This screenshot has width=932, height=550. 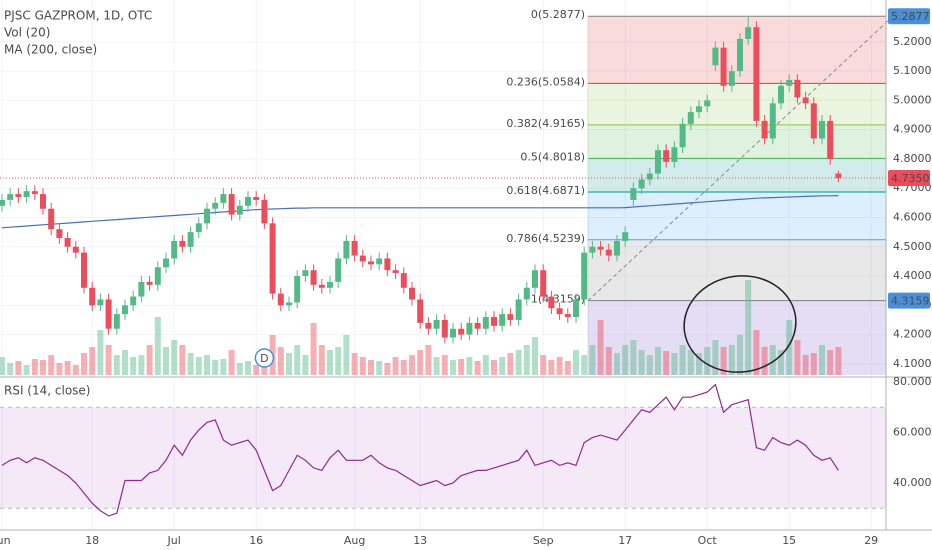 What do you see at coordinates (912, 41) in the screenshot?
I see `y-tick-label: 5.2000` at bounding box center [912, 41].